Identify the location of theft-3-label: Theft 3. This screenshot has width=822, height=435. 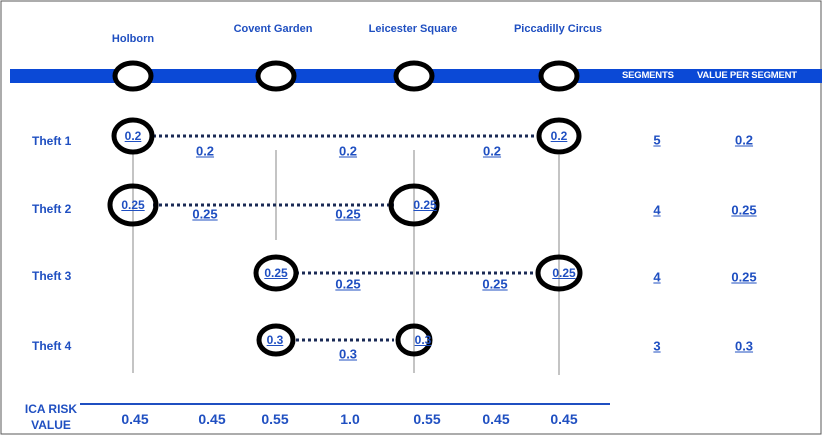
(51, 276).